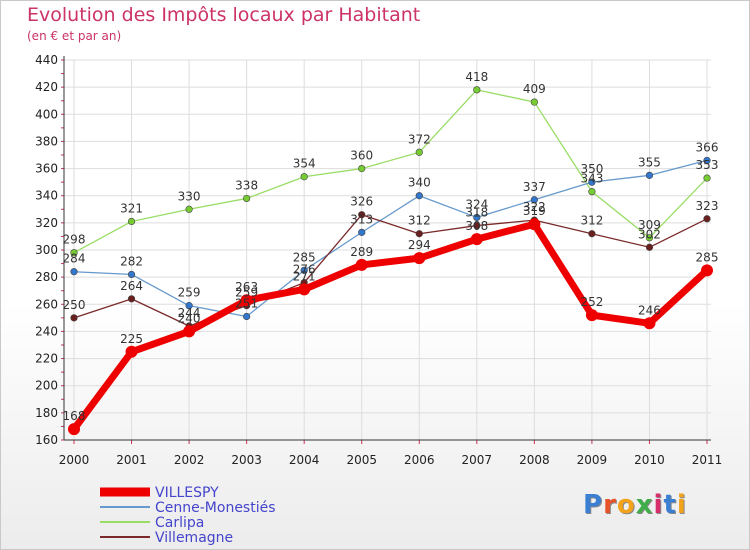  I want to click on y-tick-label: 420, so click(46, 87).